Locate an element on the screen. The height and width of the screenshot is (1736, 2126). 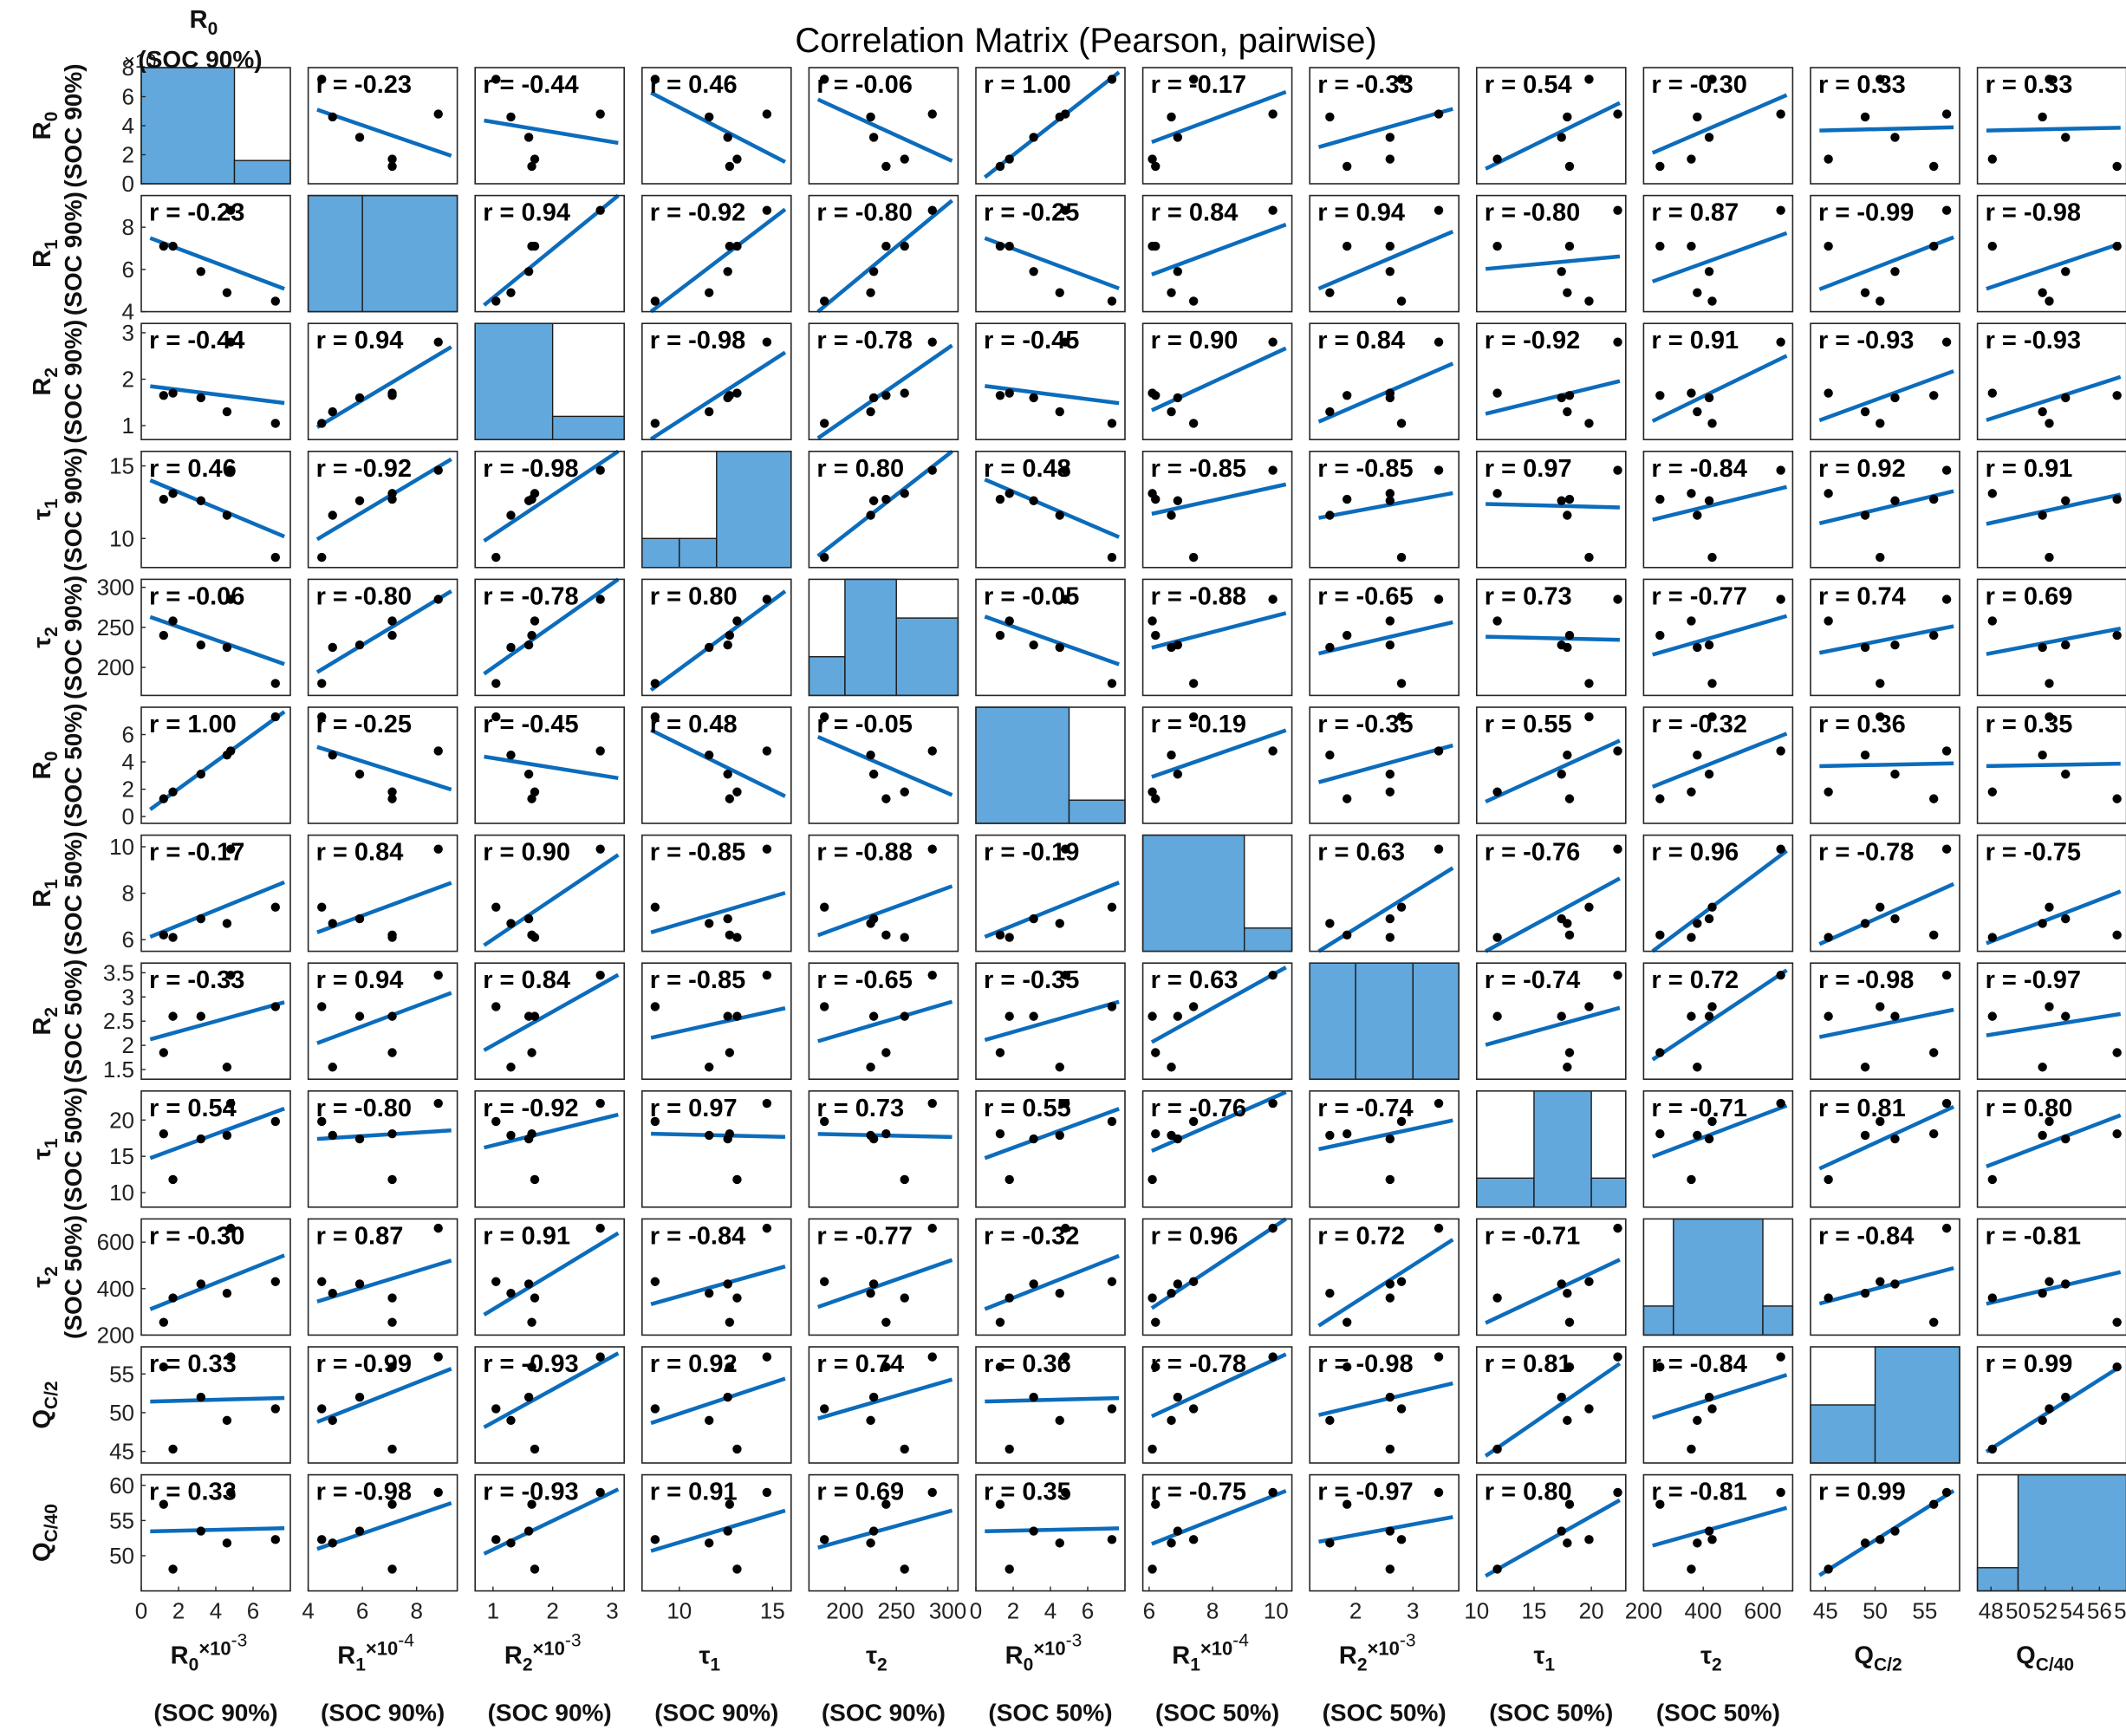
cell-r6-c1: r = 0.84 is located at coordinates (382, 894).